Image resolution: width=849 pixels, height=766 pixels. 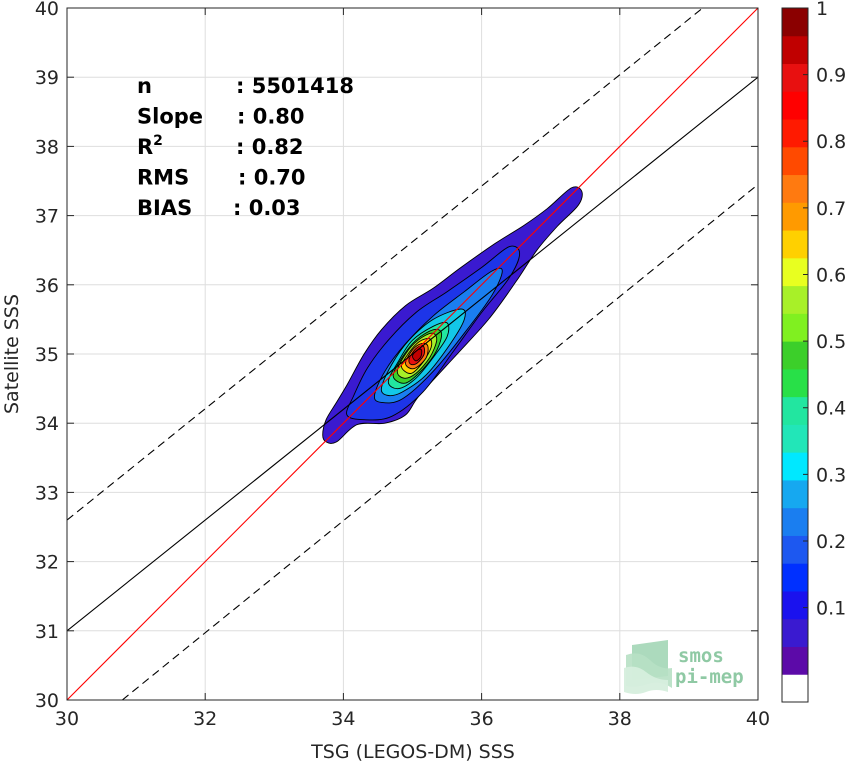 I want to click on y-tick-label: 30, so click(x=47, y=701).